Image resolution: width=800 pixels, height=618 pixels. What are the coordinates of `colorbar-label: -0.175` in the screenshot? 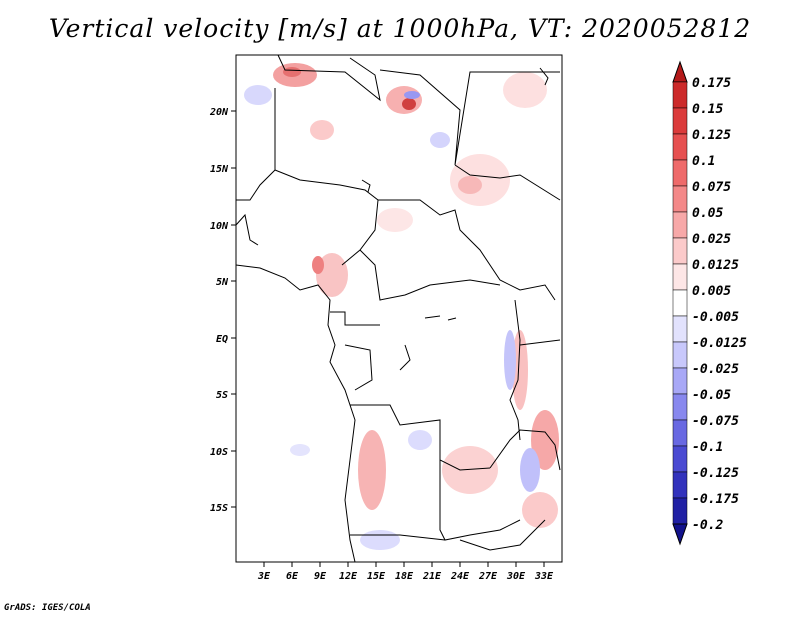 It's located at (715, 499).